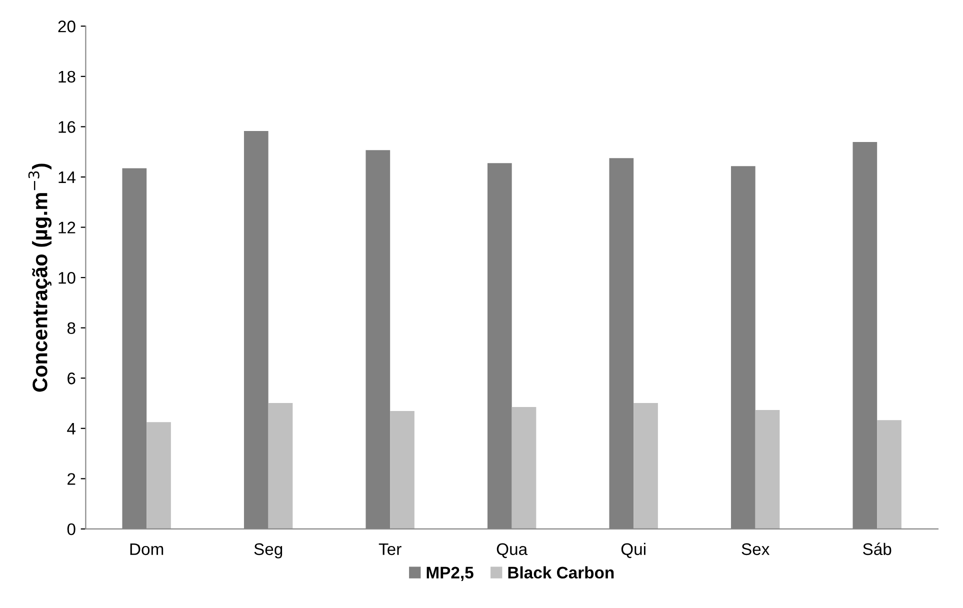  Describe the element at coordinates (67, 278) in the screenshot. I see `y-tick-label: 10` at that location.